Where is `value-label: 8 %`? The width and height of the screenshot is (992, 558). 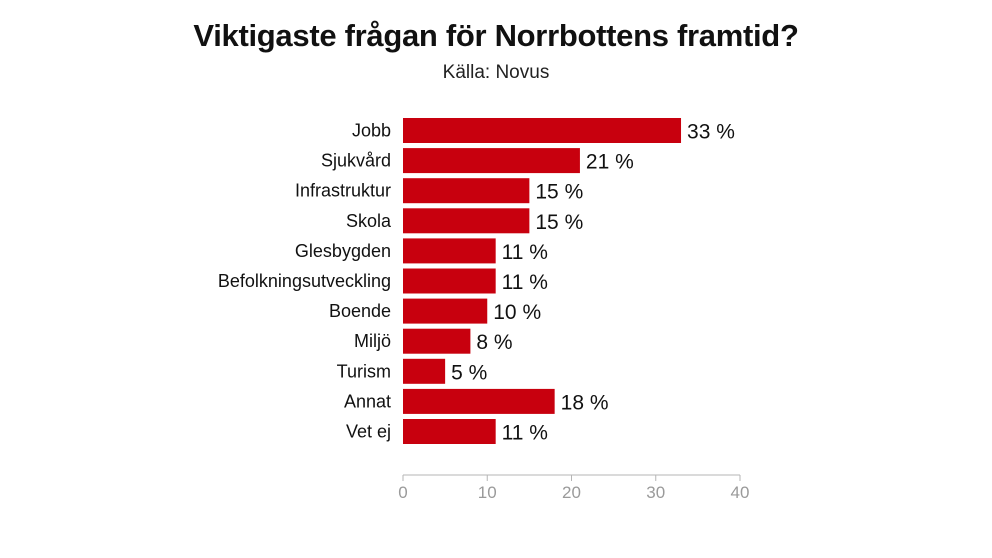
value-label: 8 % is located at coordinates (494, 342).